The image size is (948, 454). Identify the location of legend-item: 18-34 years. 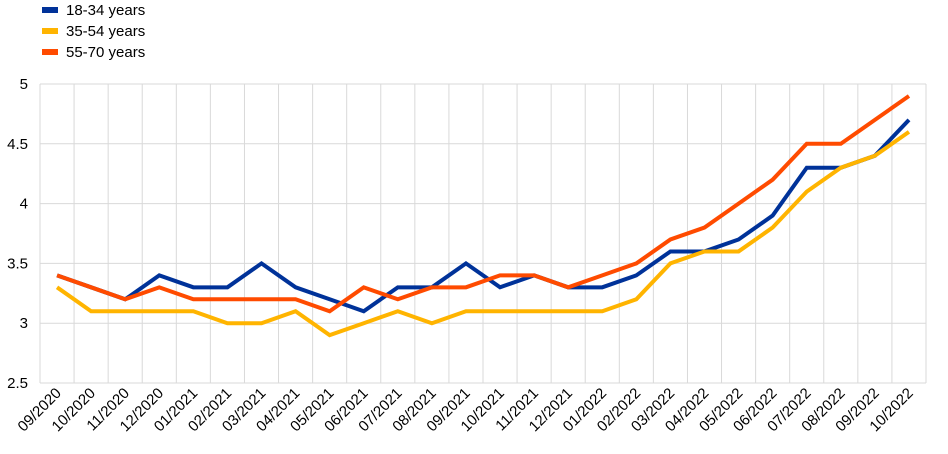
(93, 10).